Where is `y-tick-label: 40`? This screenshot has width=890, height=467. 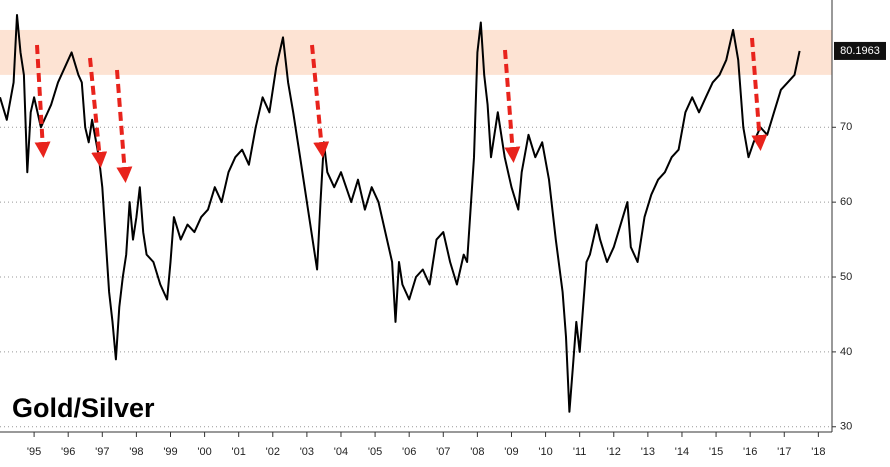 y-tick-label: 40 is located at coordinates (846, 352).